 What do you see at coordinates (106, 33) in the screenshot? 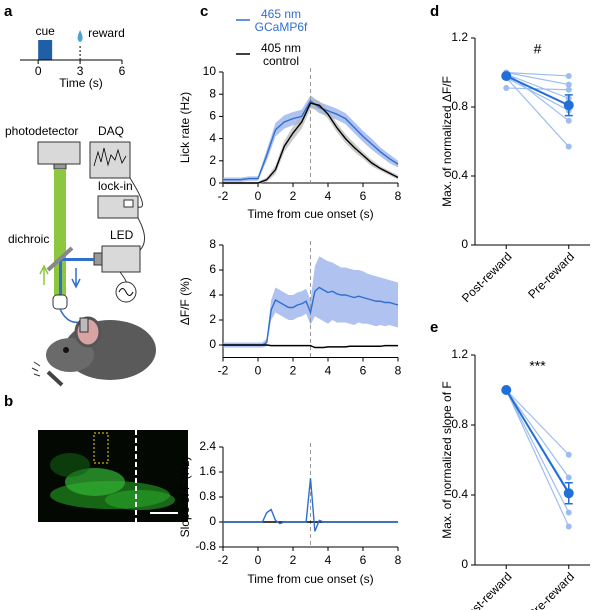
I see `reward-label: reward` at bounding box center [106, 33].